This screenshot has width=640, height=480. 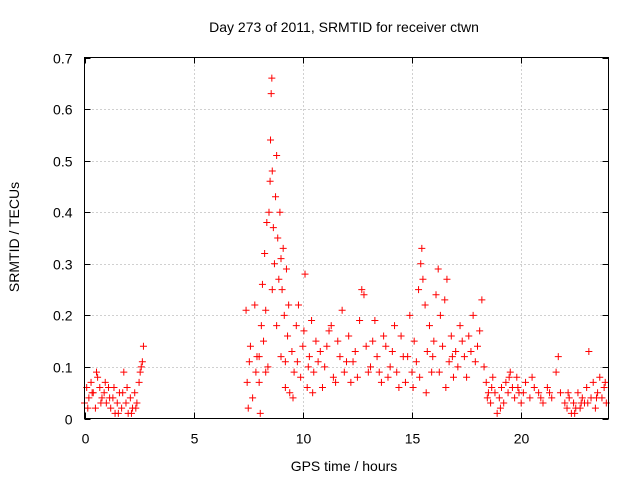 What do you see at coordinates (69, 420) in the screenshot?
I see `y-tick-label: 0` at bounding box center [69, 420].